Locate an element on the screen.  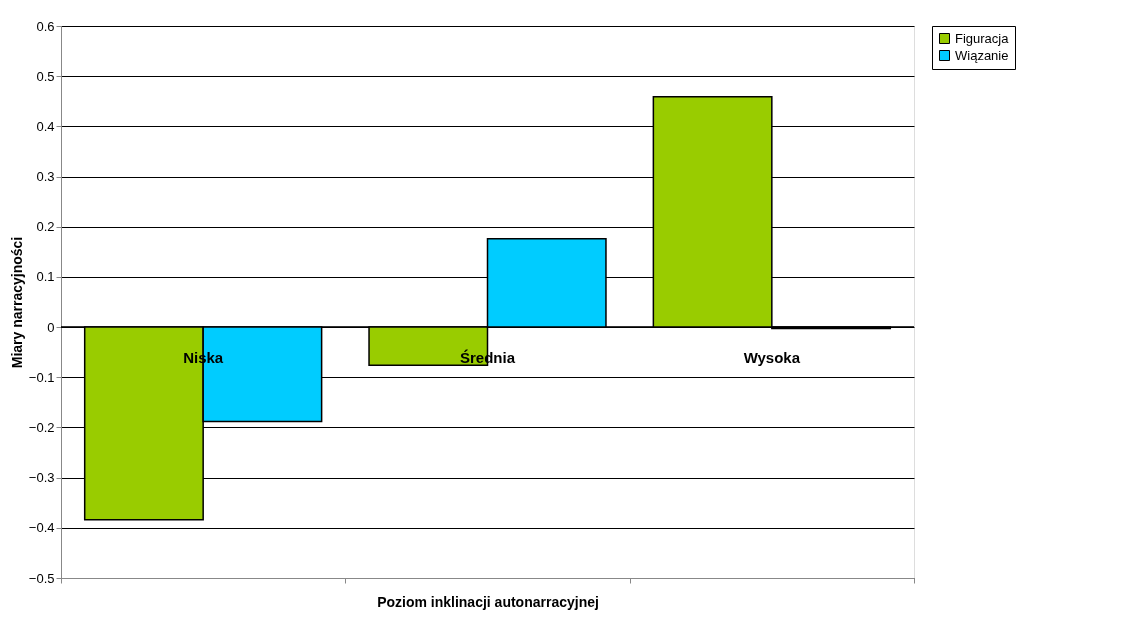
y-tick-label: −0.5 is located at coordinates (41, 578).